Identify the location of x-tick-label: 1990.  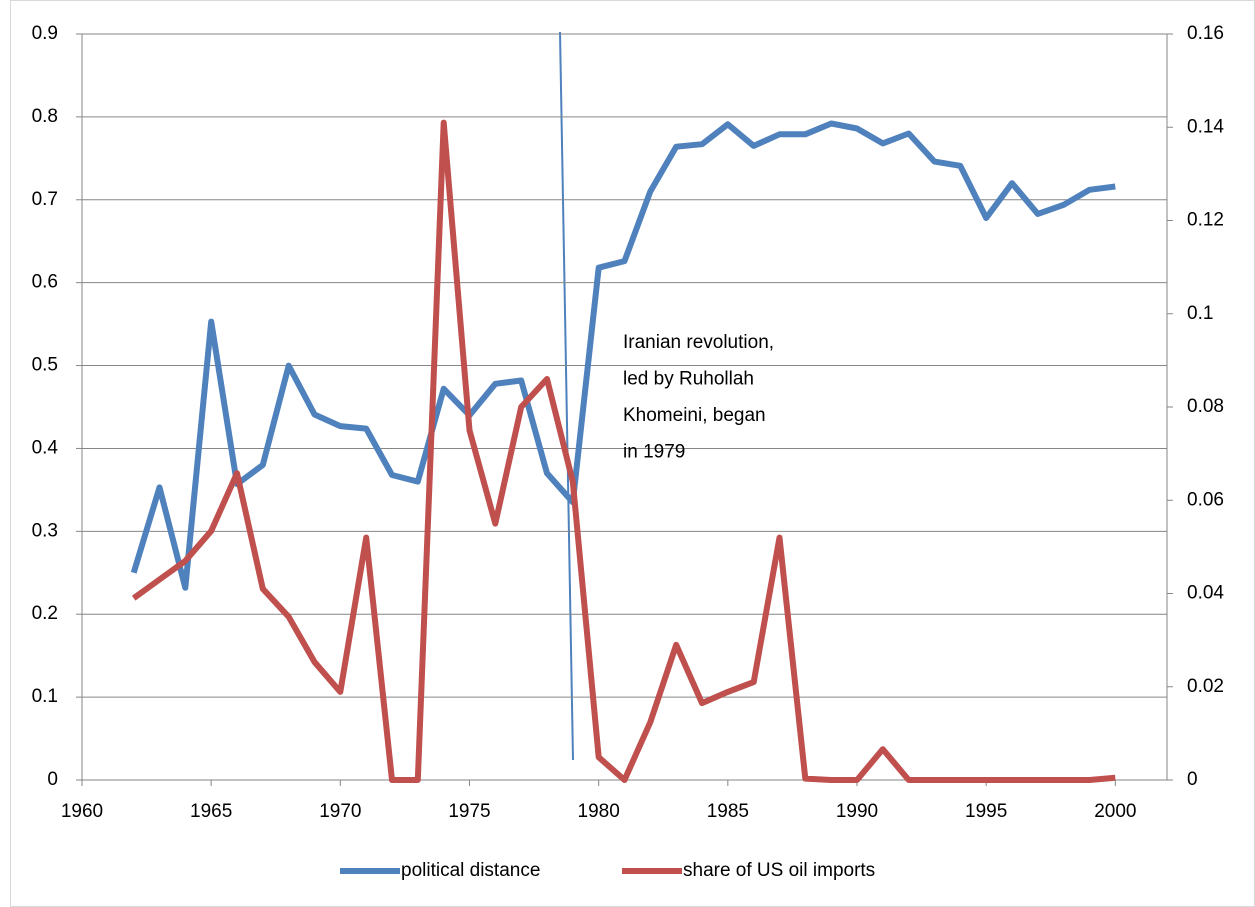
(857, 811).